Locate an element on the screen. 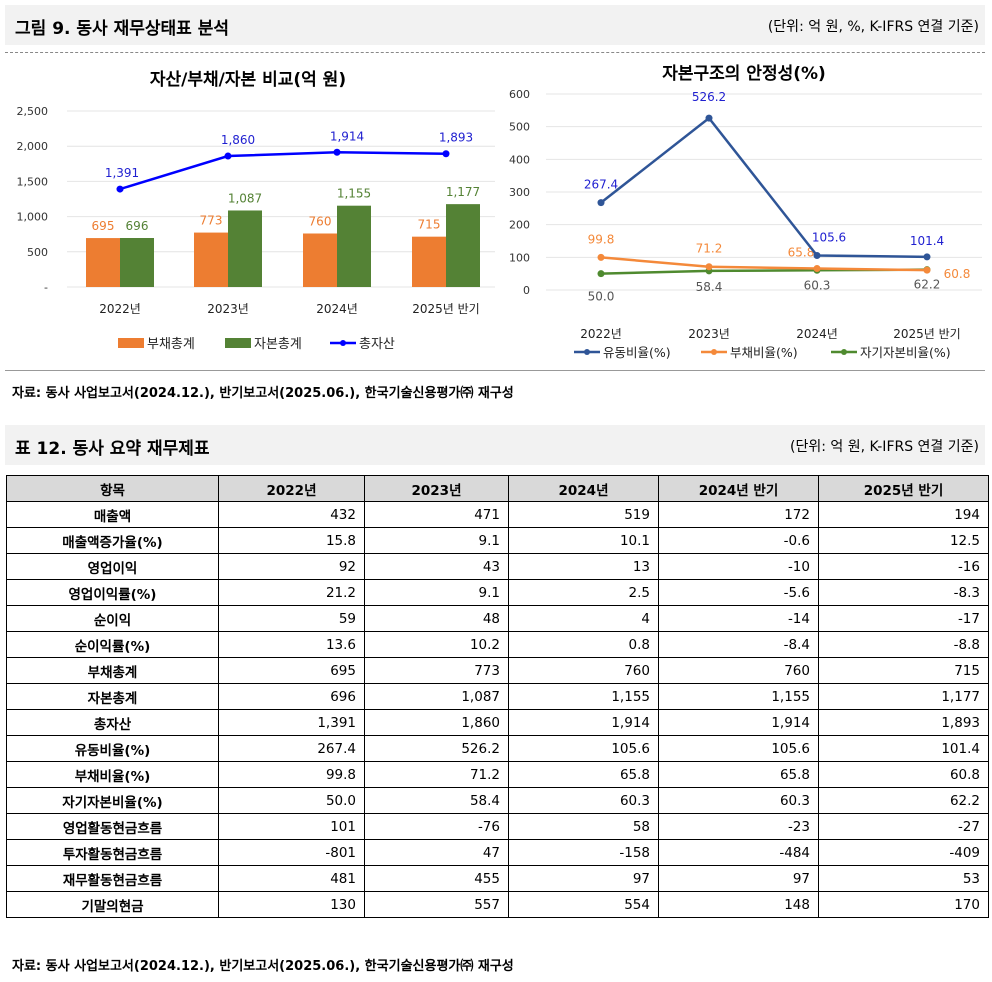 This screenshot has height=982, width=992. series-line is located at coordinates (764, 264).